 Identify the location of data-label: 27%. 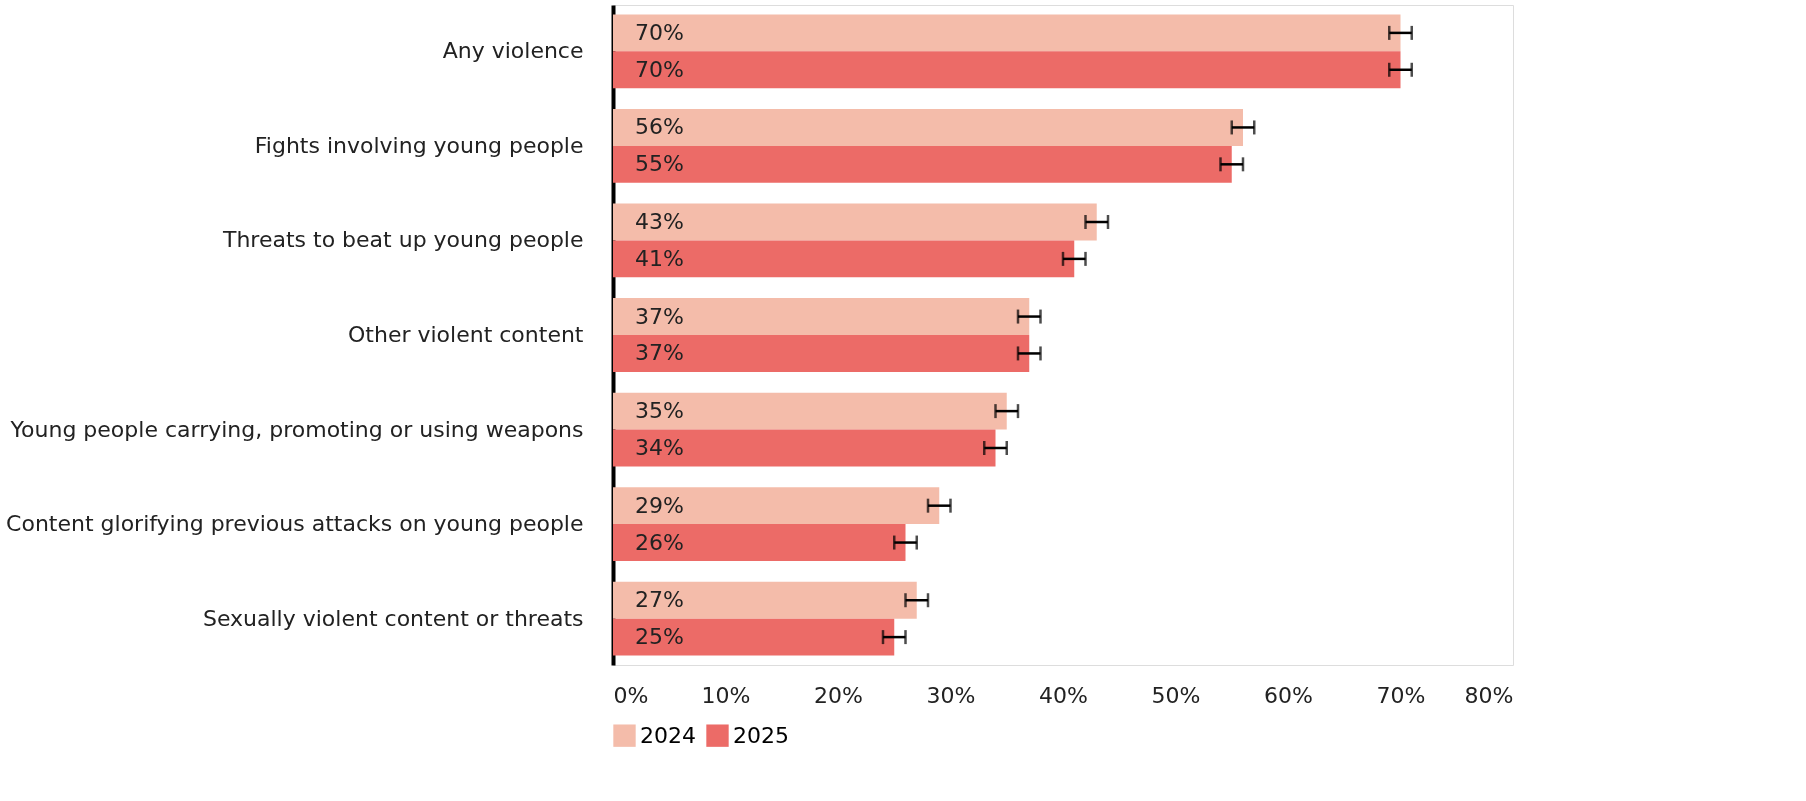
(659, 600).